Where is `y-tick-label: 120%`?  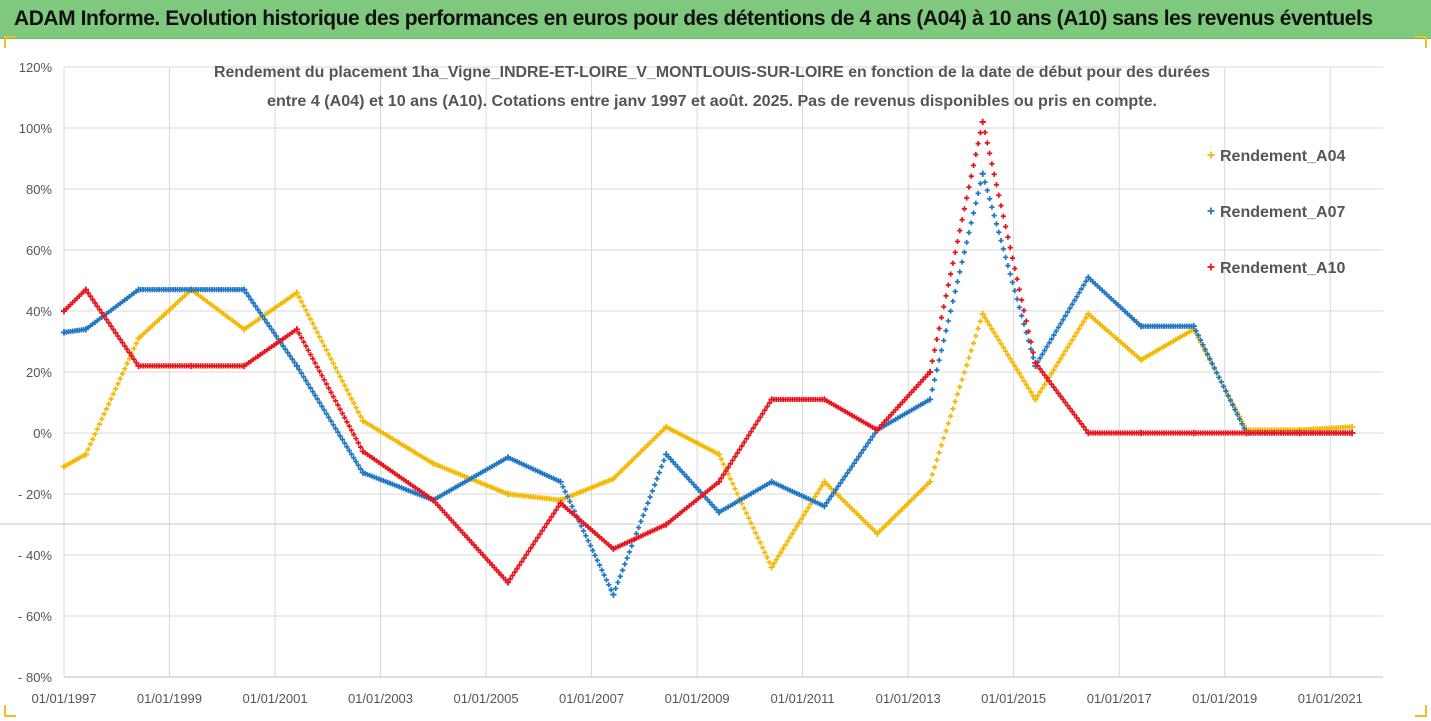 y-tick-label: 120% is located at coordinates (36, 67).